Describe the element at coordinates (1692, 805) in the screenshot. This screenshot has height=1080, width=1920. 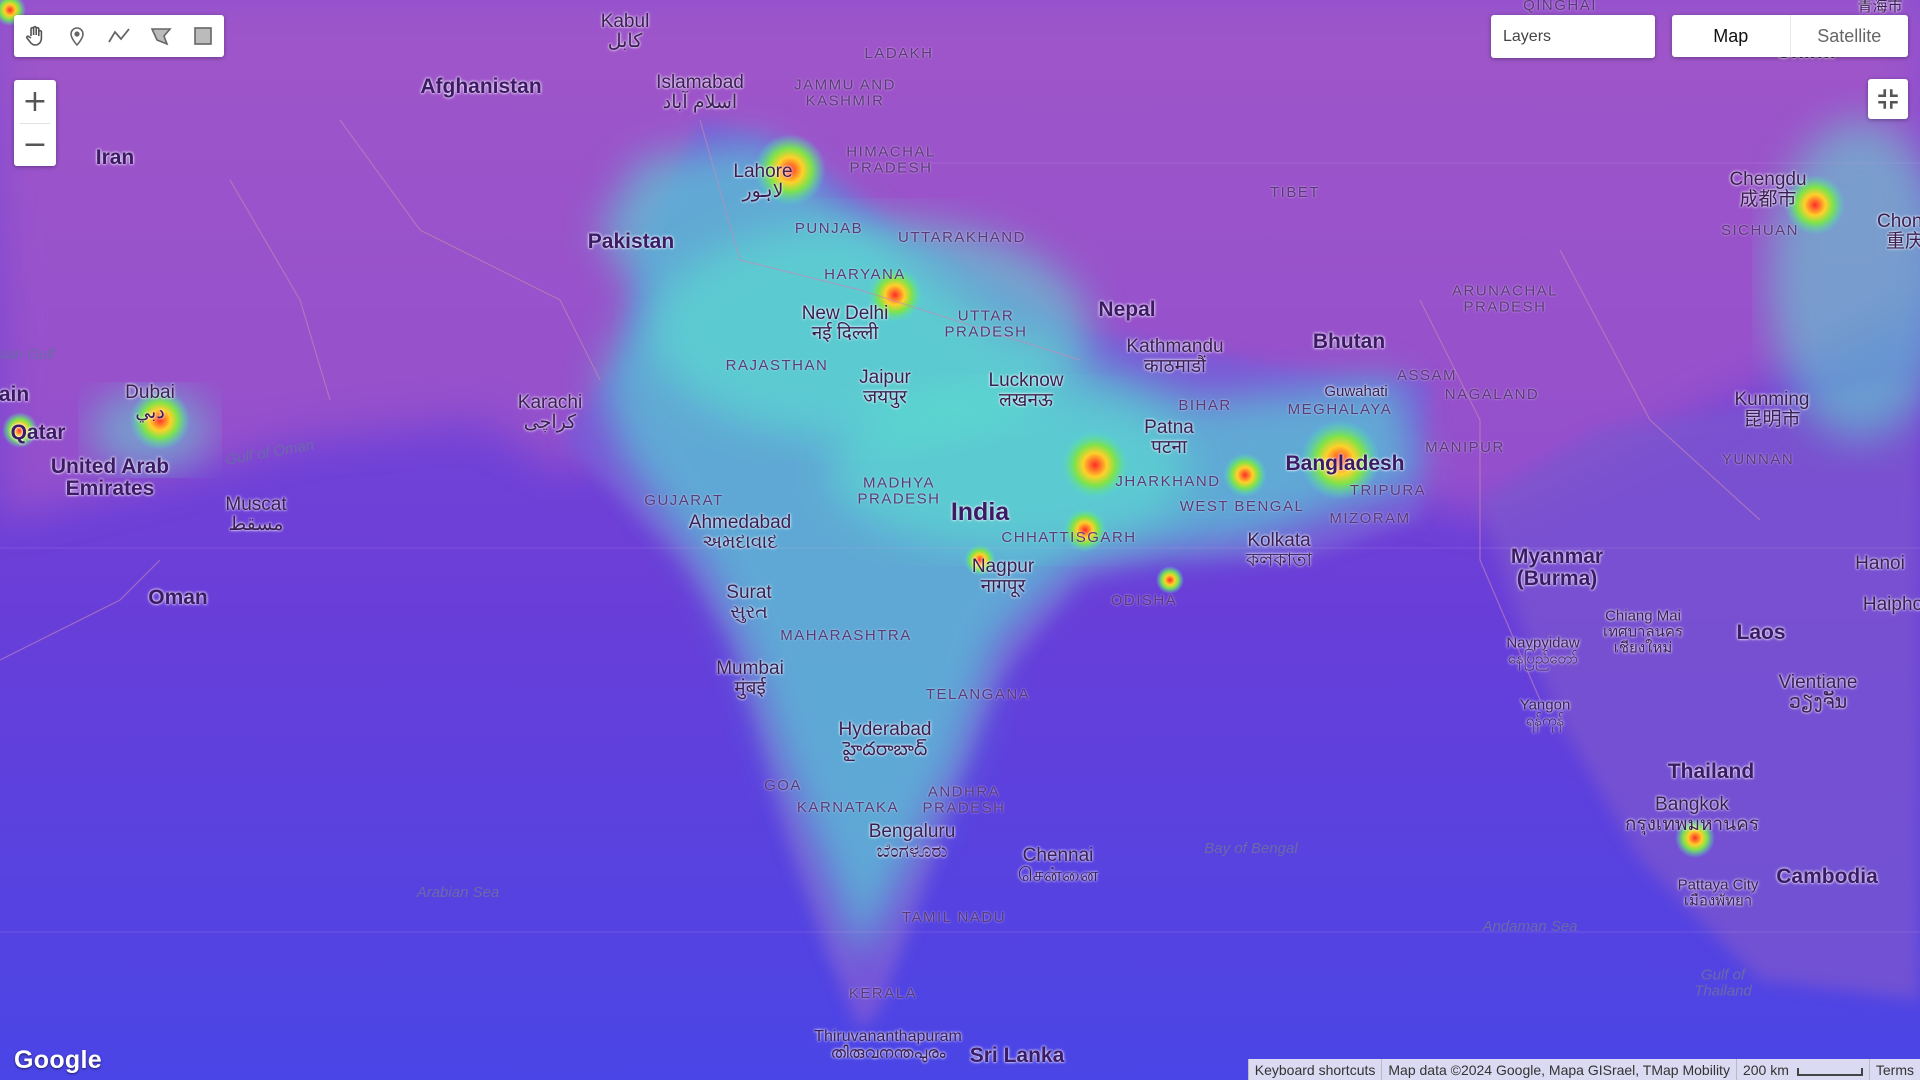
I see `city-label-bangkok-en: Bangkok` at that location.